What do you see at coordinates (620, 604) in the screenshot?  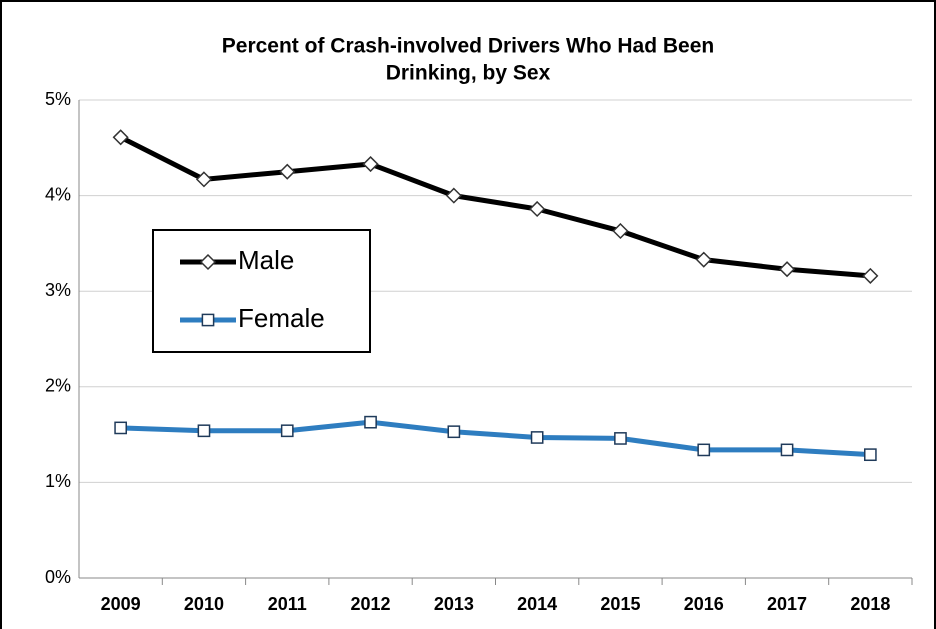 I see `x-tick-label: 2015` at bounding box center [620, 604].